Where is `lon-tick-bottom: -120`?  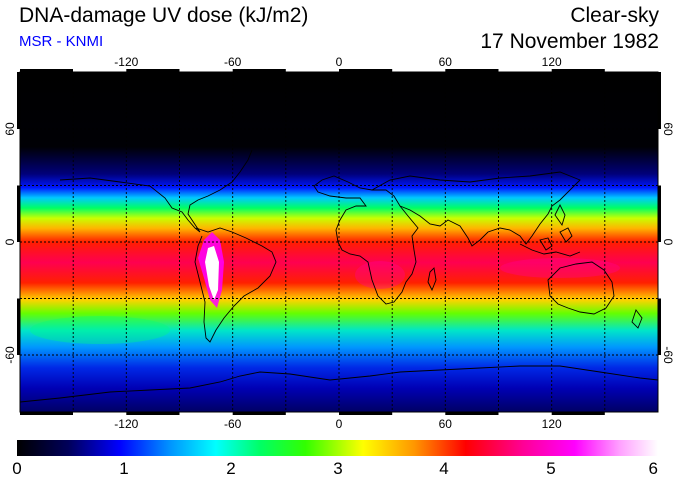
lon-tick-bottom: -120 is located at coordinates (126, 424).